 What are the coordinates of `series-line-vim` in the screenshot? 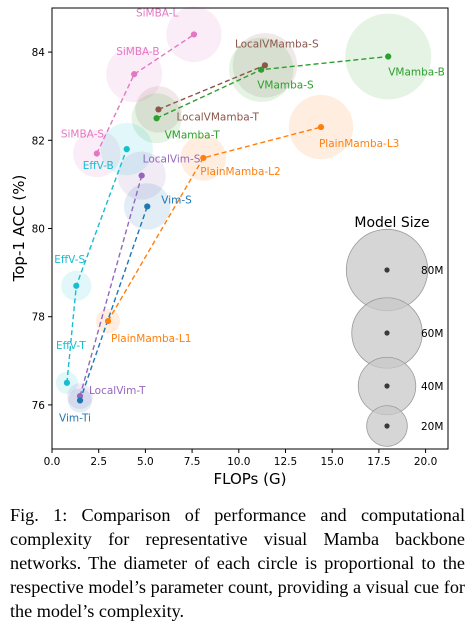 It's located at (113, 303).